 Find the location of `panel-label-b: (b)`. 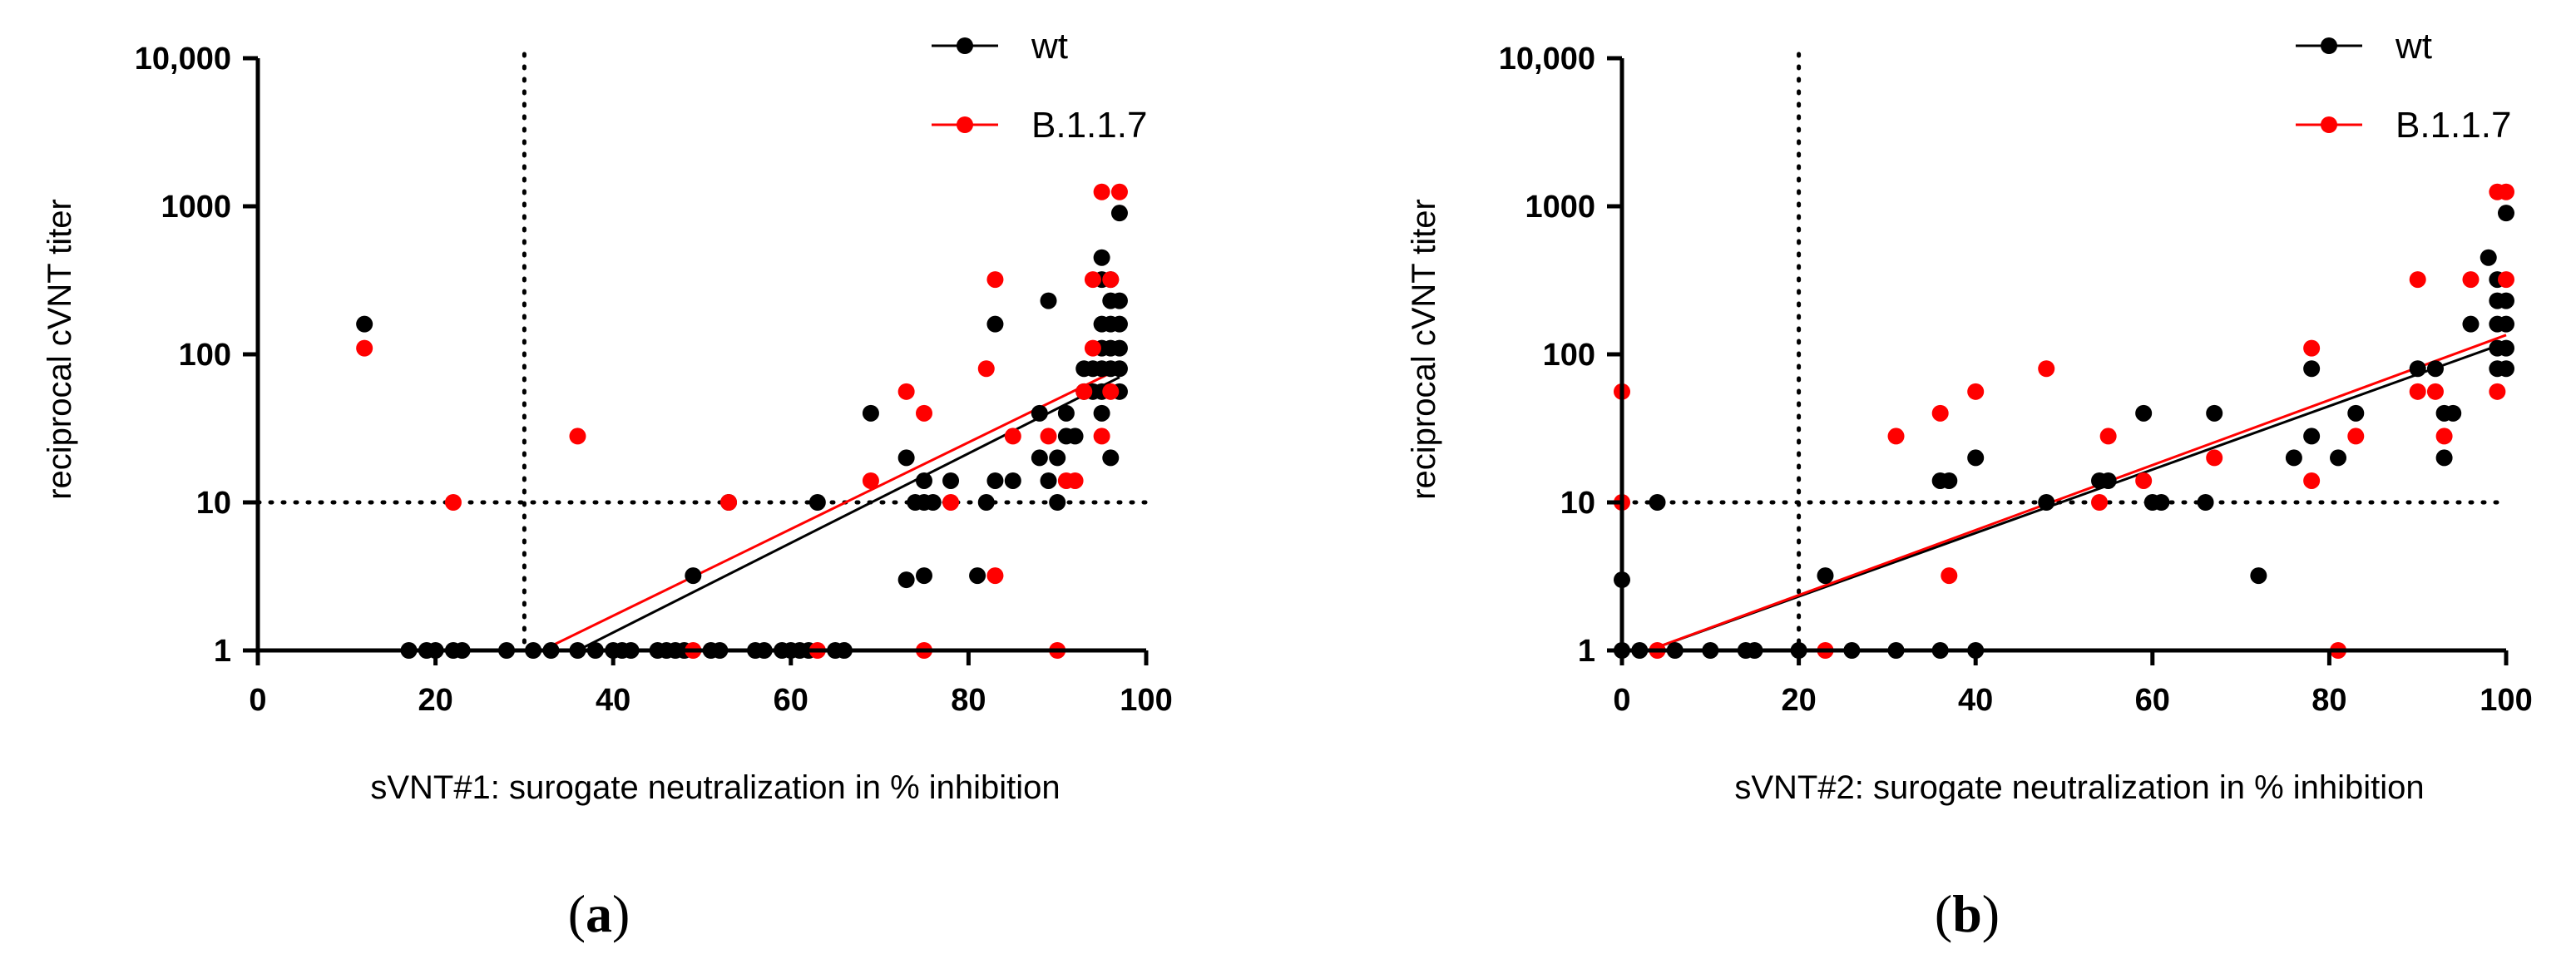

panel-label-b: (b) is located at coordinates (1967, 913).